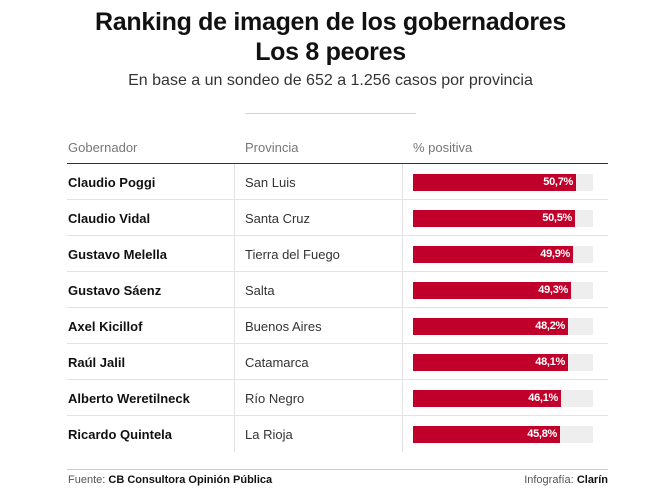 This screenshot has height=493, width=661. I want to click on province-name: Salta, so click(260, 290).